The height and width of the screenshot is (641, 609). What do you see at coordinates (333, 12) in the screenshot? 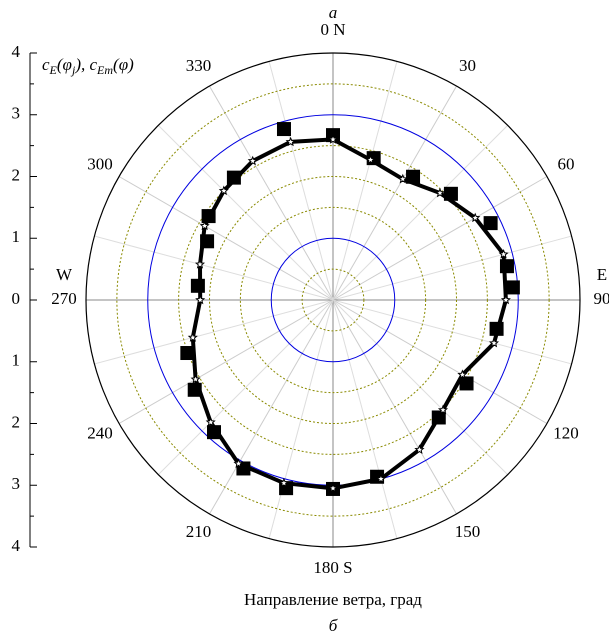
I see `chart-title: а` at bounding box center [333, 12].